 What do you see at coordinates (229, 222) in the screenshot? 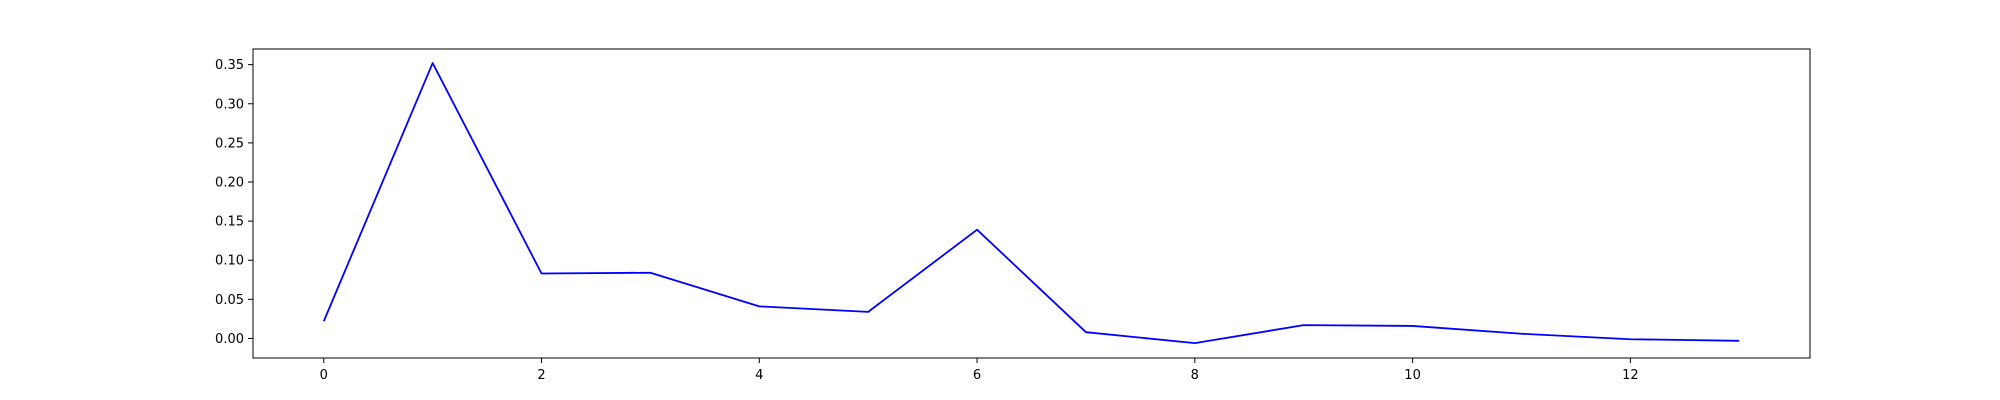
I see `y-tick-label: 0.15` at bounding box center [229, 222].